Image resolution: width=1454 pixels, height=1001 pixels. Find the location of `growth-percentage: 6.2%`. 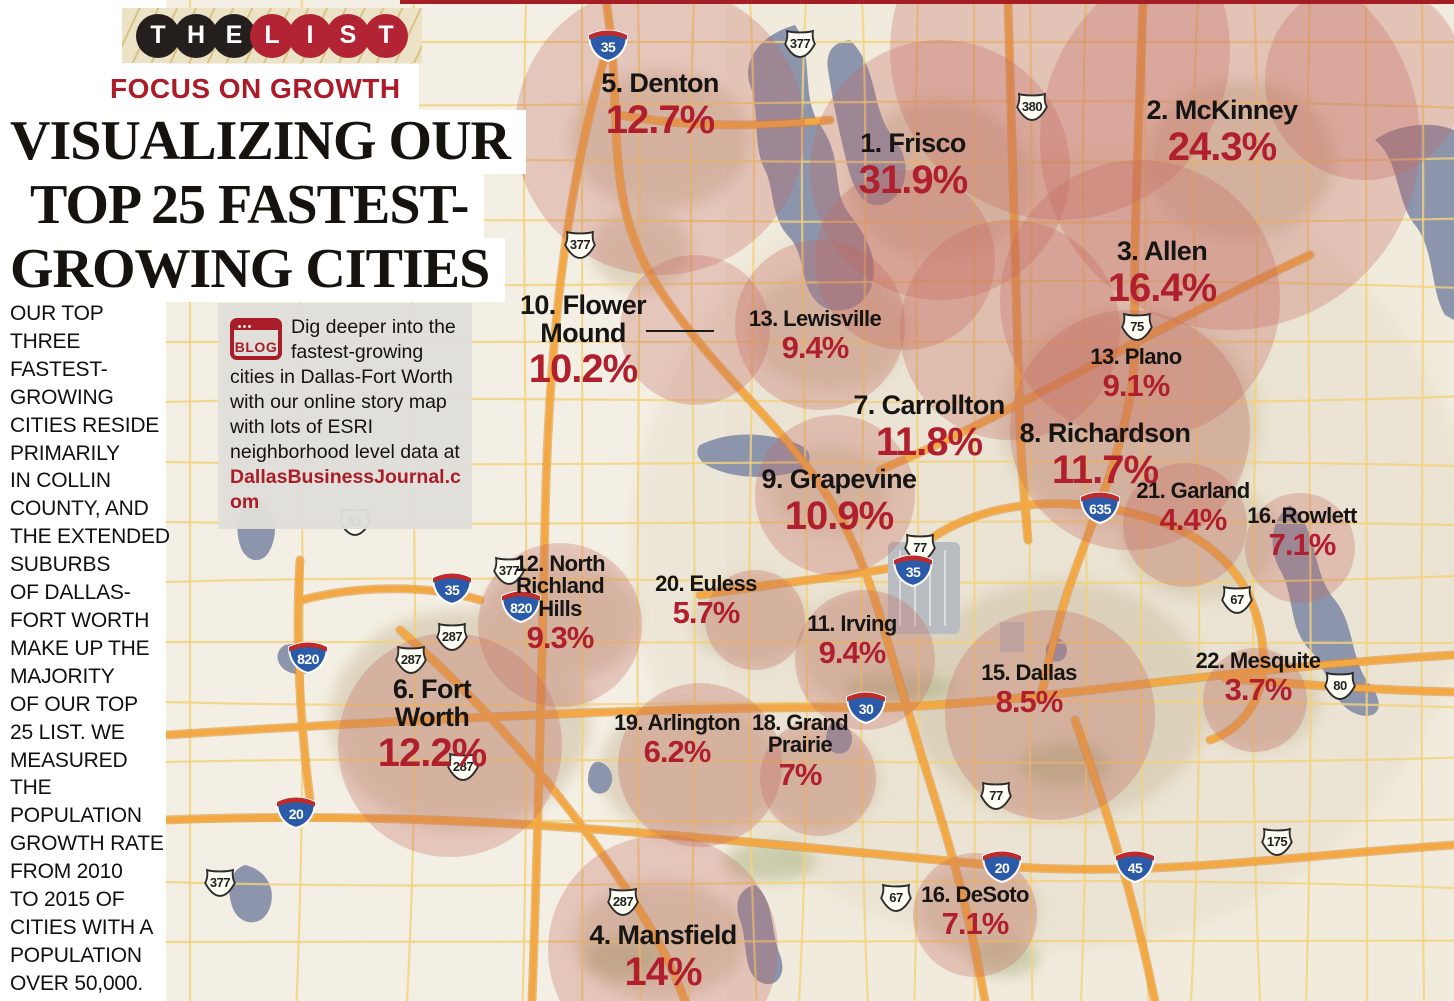

growth-percentage: 6.2% is located at coordinates (677, 752).